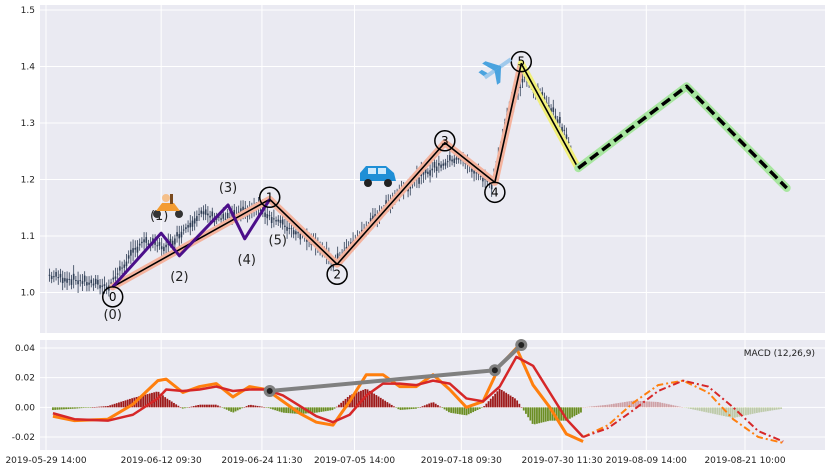 The image size is (830, 472). Describe the element at coordinates (25, 379) in the screenshot. I see `macd-ytick-label: 0.02` at that location.